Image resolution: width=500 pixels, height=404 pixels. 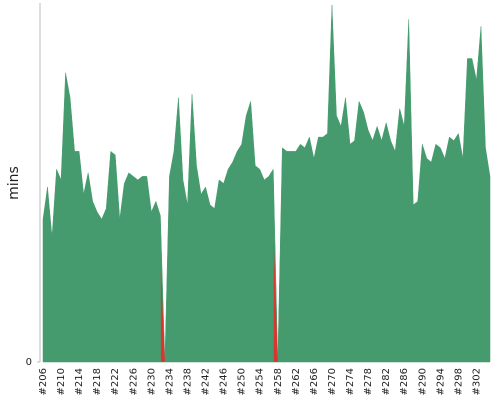 I want to click on x-tick-label: #286, so click(x=404, y=381).